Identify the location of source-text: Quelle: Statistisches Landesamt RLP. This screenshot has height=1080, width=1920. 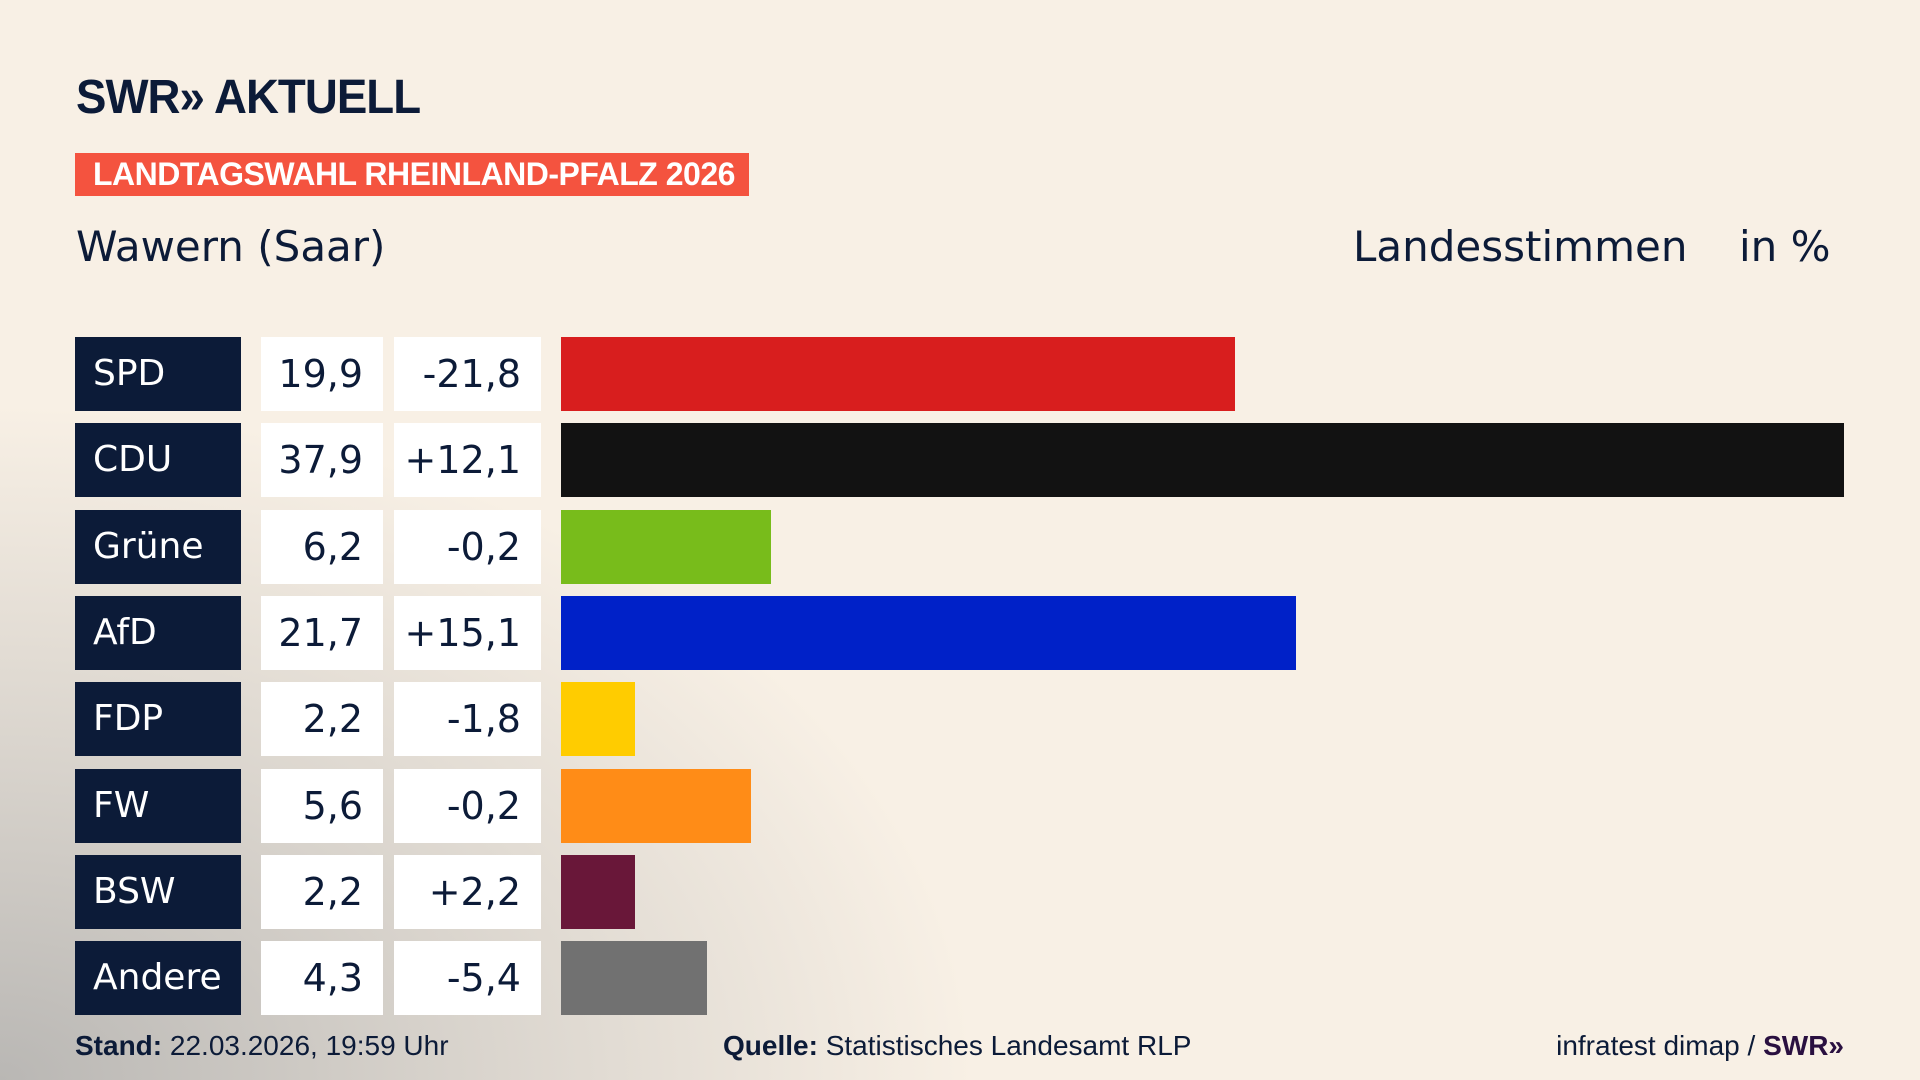
(957, 1046).